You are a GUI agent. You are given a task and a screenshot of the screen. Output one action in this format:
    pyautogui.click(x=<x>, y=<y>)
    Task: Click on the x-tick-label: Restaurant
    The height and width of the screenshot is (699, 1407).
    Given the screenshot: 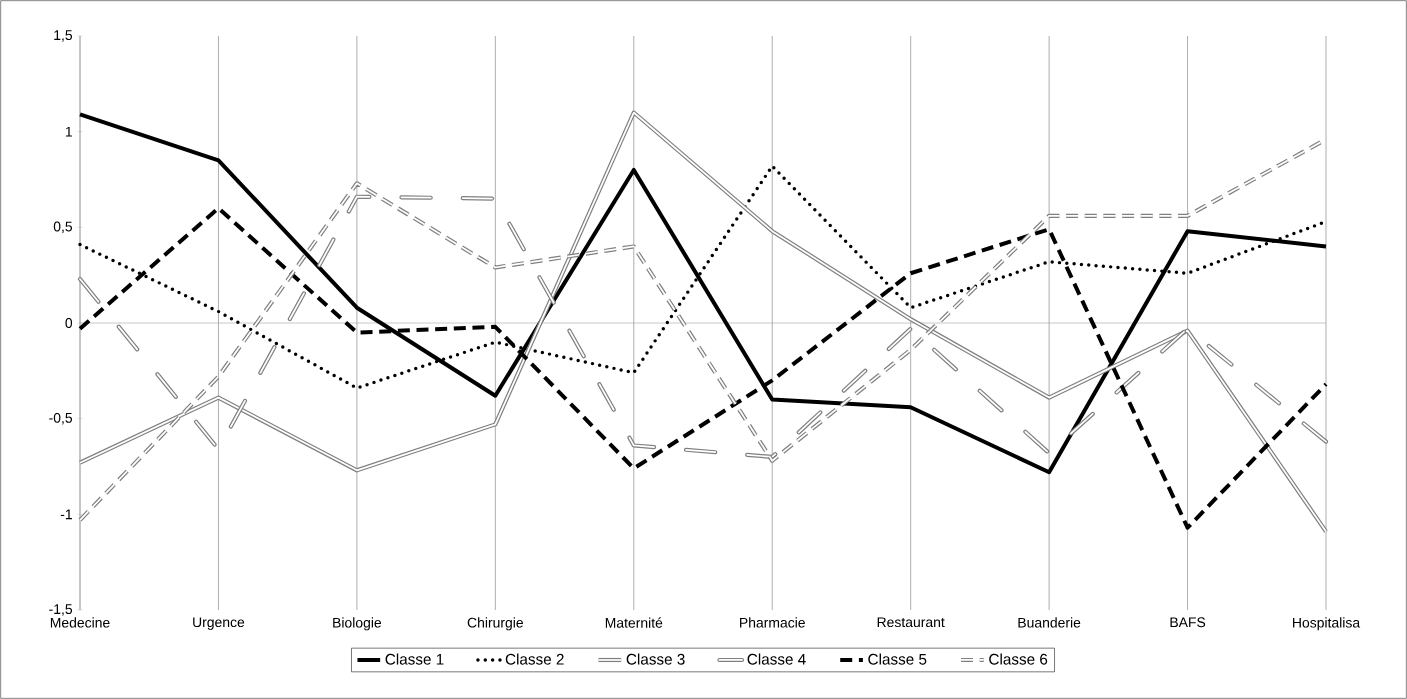 What is the action you would take?
    pyautogui.click(x=911, y=622)
    